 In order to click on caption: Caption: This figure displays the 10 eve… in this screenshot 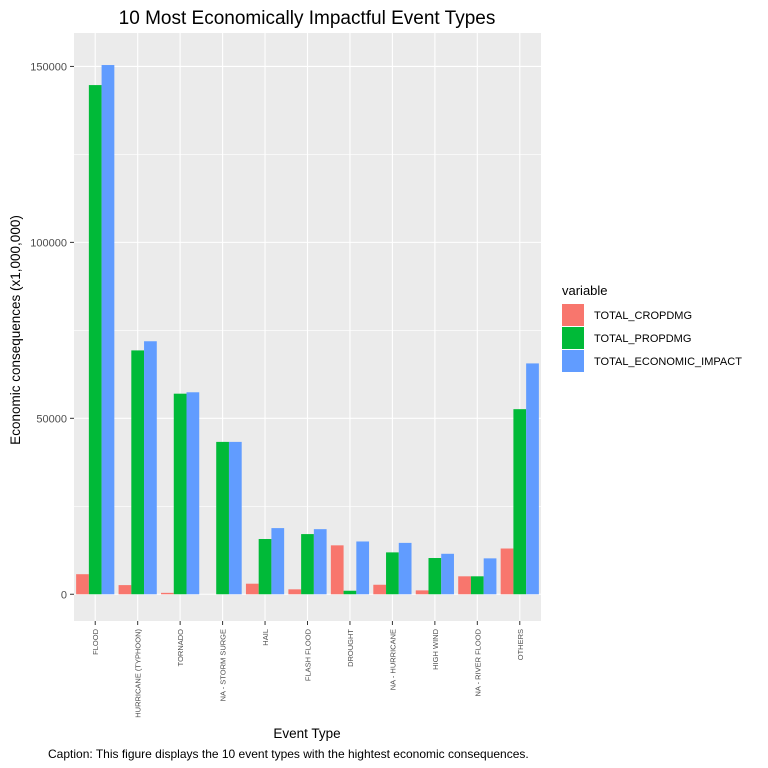, I will do `click(288, 754)`.